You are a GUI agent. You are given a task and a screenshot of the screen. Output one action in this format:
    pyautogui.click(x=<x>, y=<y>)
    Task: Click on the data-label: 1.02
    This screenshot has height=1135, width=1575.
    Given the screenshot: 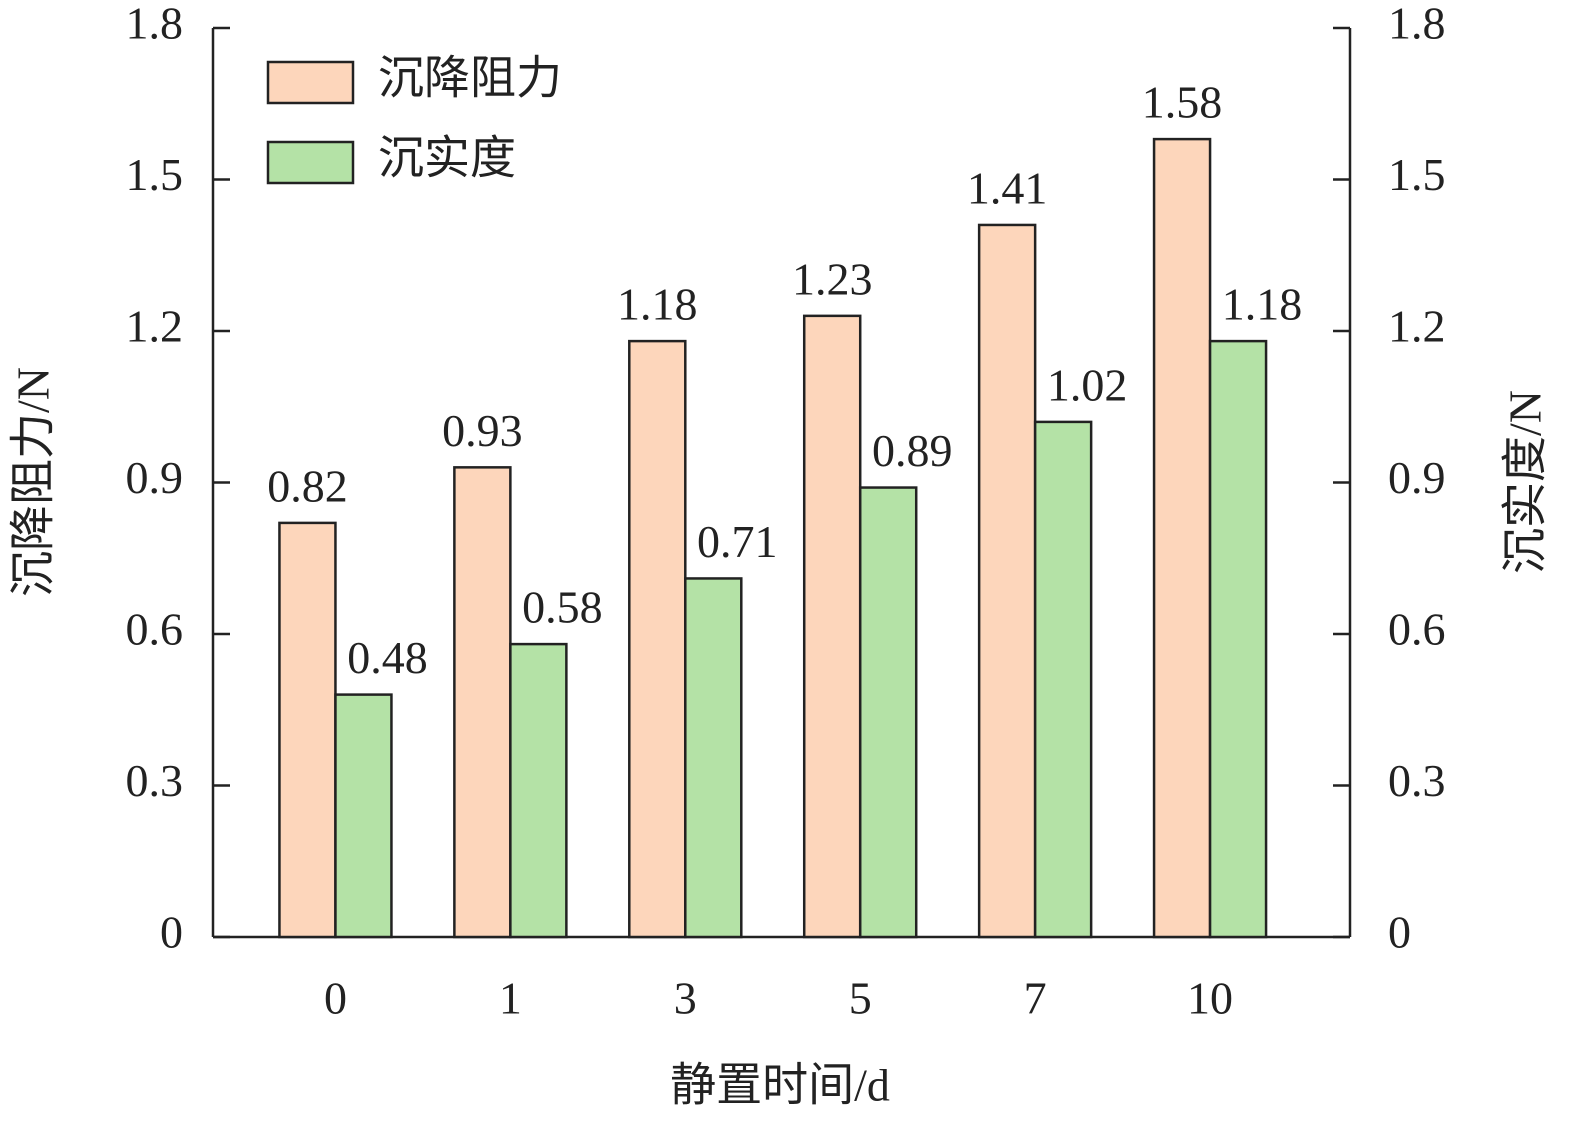 What is the action you would take?
    pyautogui.click(x=1087, y=384)
    